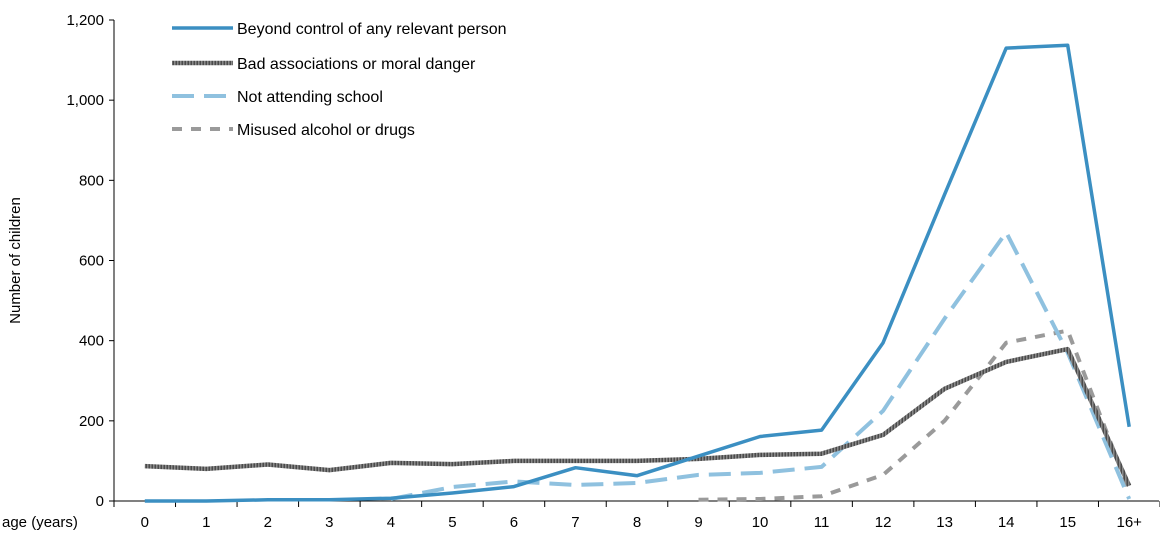 This screenshot has width=1160, height=538. What do you see at coordinates (100, 501) in the screenshot?
I see `y-tick-label: 0` at bounding box center [100, 501].